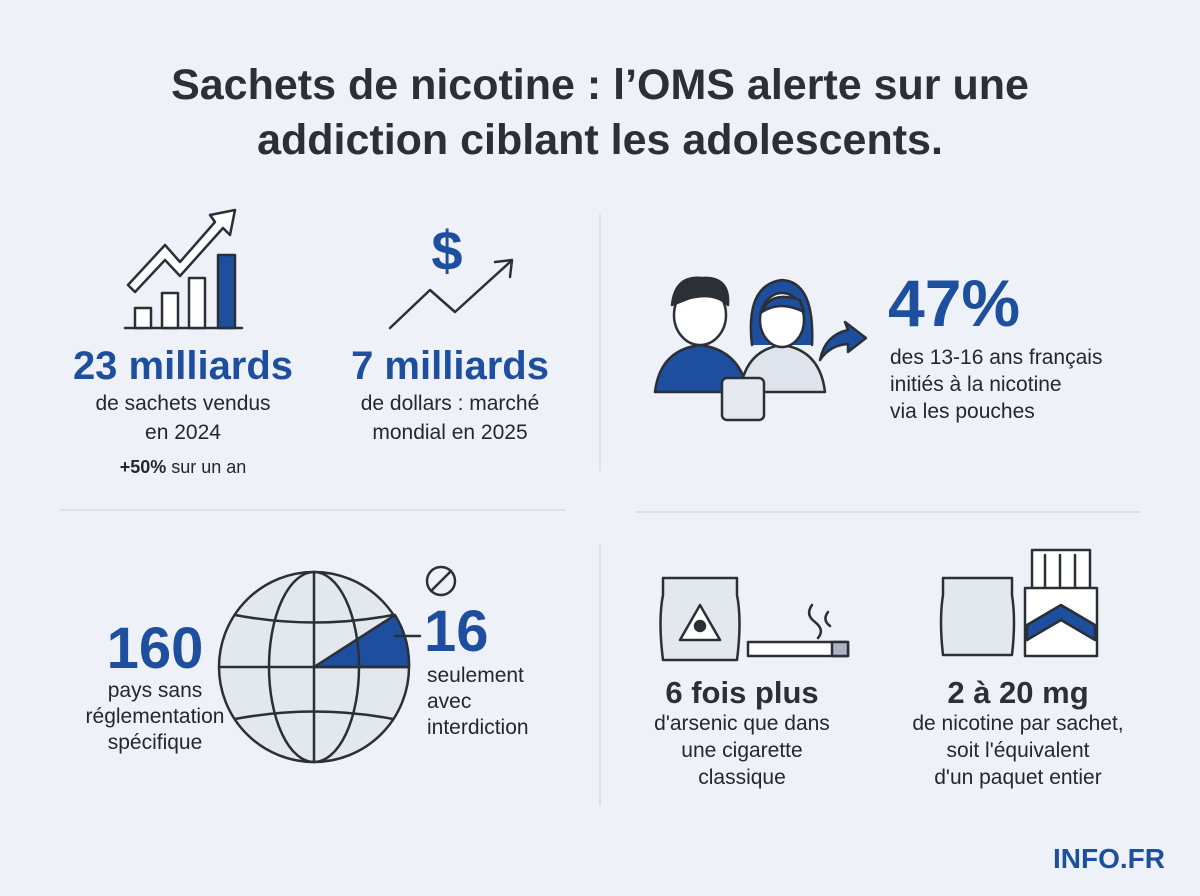 The height and width of the screenshot is (896, 1200). Describe the element at coordinates (996, 357) in the screenshot. I see `stat-text: des 13-16 ans français` at that location.